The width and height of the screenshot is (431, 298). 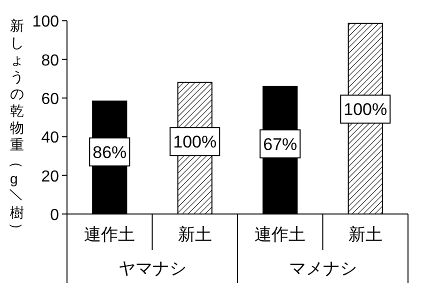 What do you see at coordinates (46, 22) in the screenshot?
I see `y-tick-label: 100` at bounding box center [46, 22].